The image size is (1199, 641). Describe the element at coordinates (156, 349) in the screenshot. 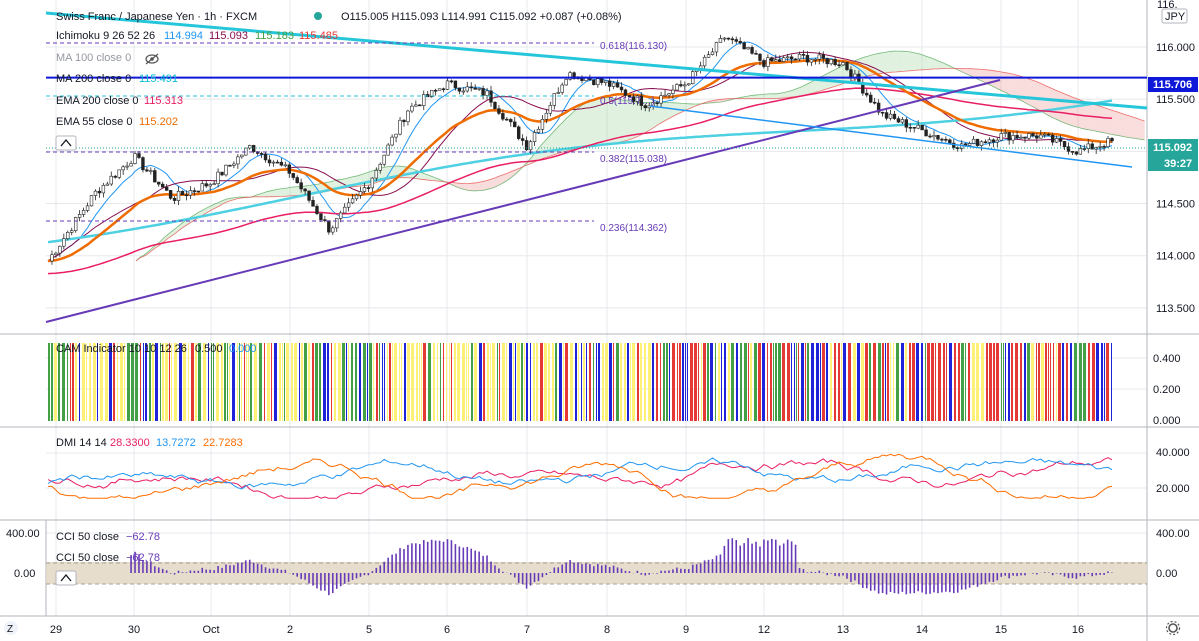

I see `cam-legend: CAM Indicator 10 10 12 26 0.500 0.000` at that location.